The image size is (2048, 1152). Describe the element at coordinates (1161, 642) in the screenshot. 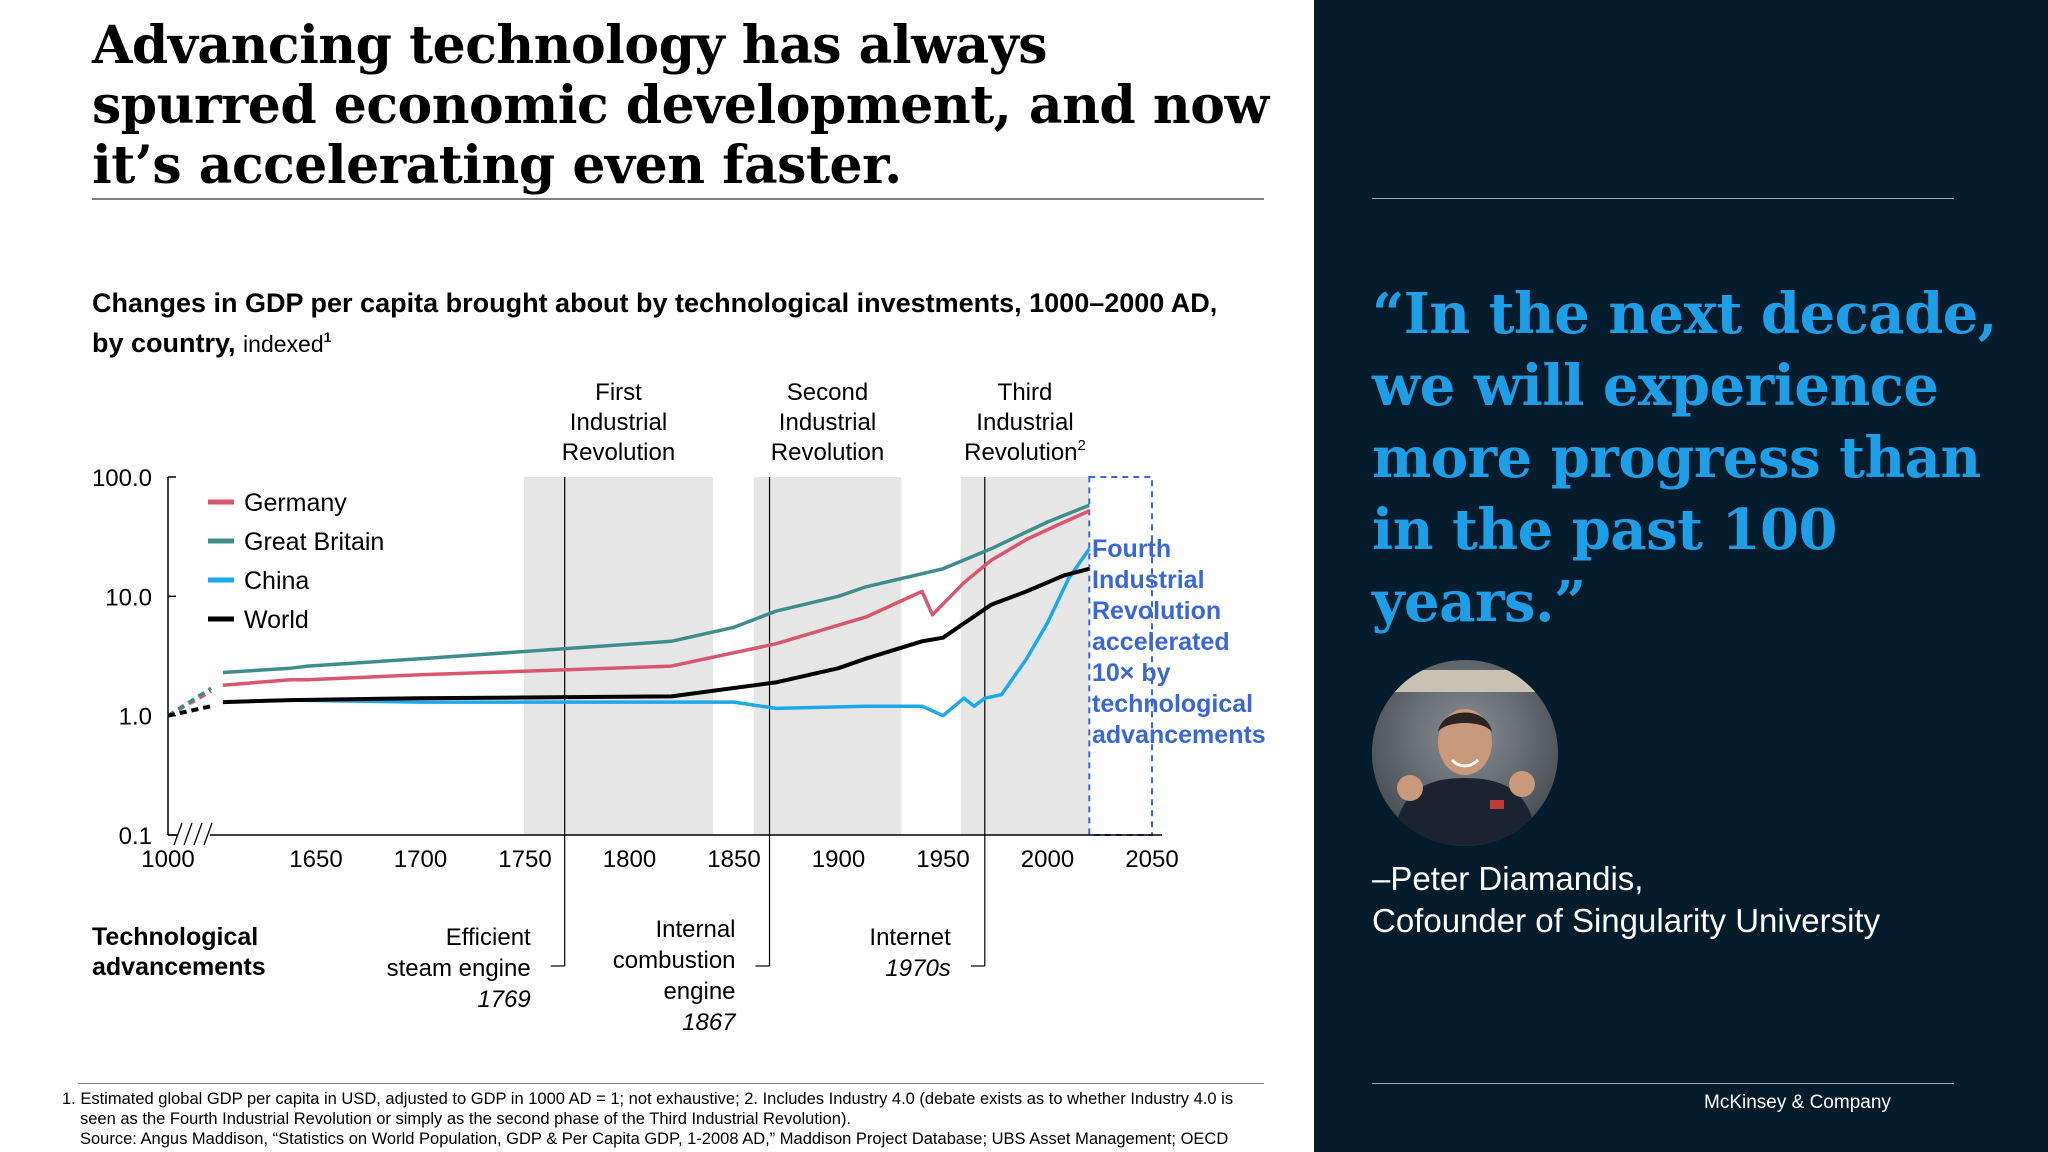

I see `fourth-revolution-text: accelerated` at that location.